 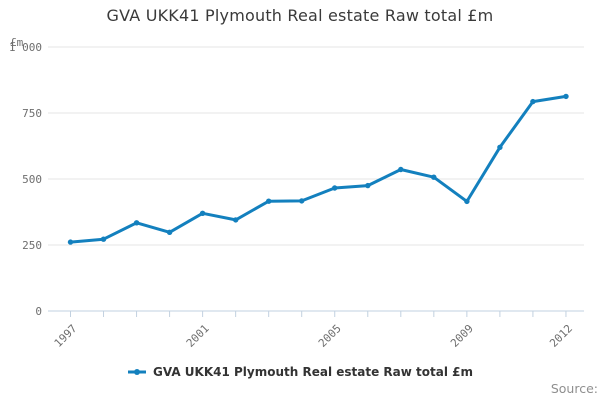 What do you see at coordinates (137, 372) in the screenshot?
I see `legend-series-marker-icon` at bounding box center [137, 372].